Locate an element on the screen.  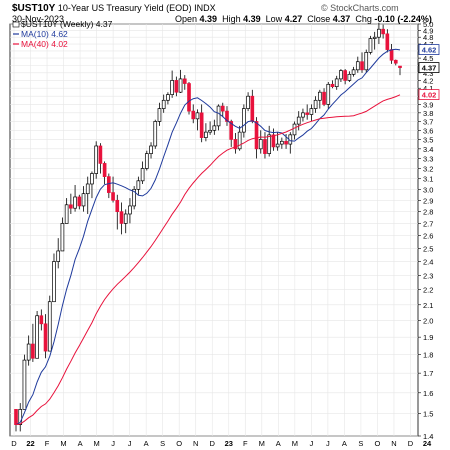
x-tick-label: N is located at coordinates (393, 443).